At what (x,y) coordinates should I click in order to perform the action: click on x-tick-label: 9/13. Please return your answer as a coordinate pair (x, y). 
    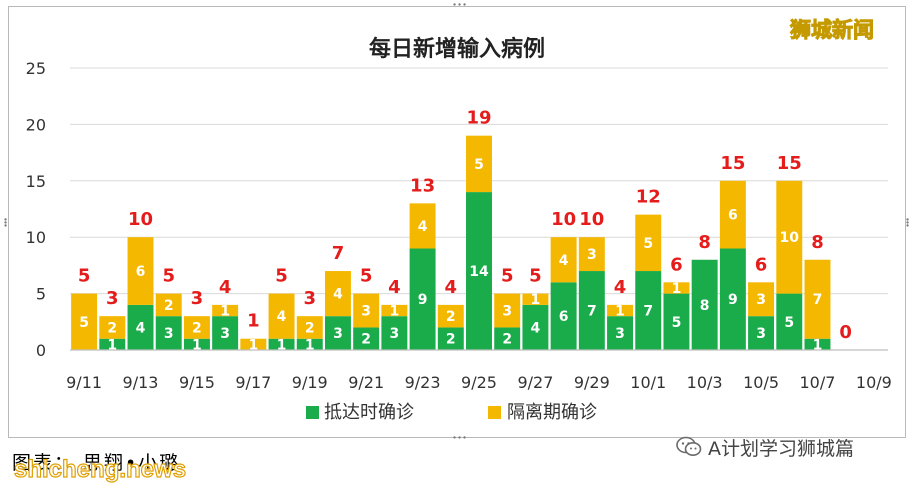
    Looking at the image, I should click on (141, 382).